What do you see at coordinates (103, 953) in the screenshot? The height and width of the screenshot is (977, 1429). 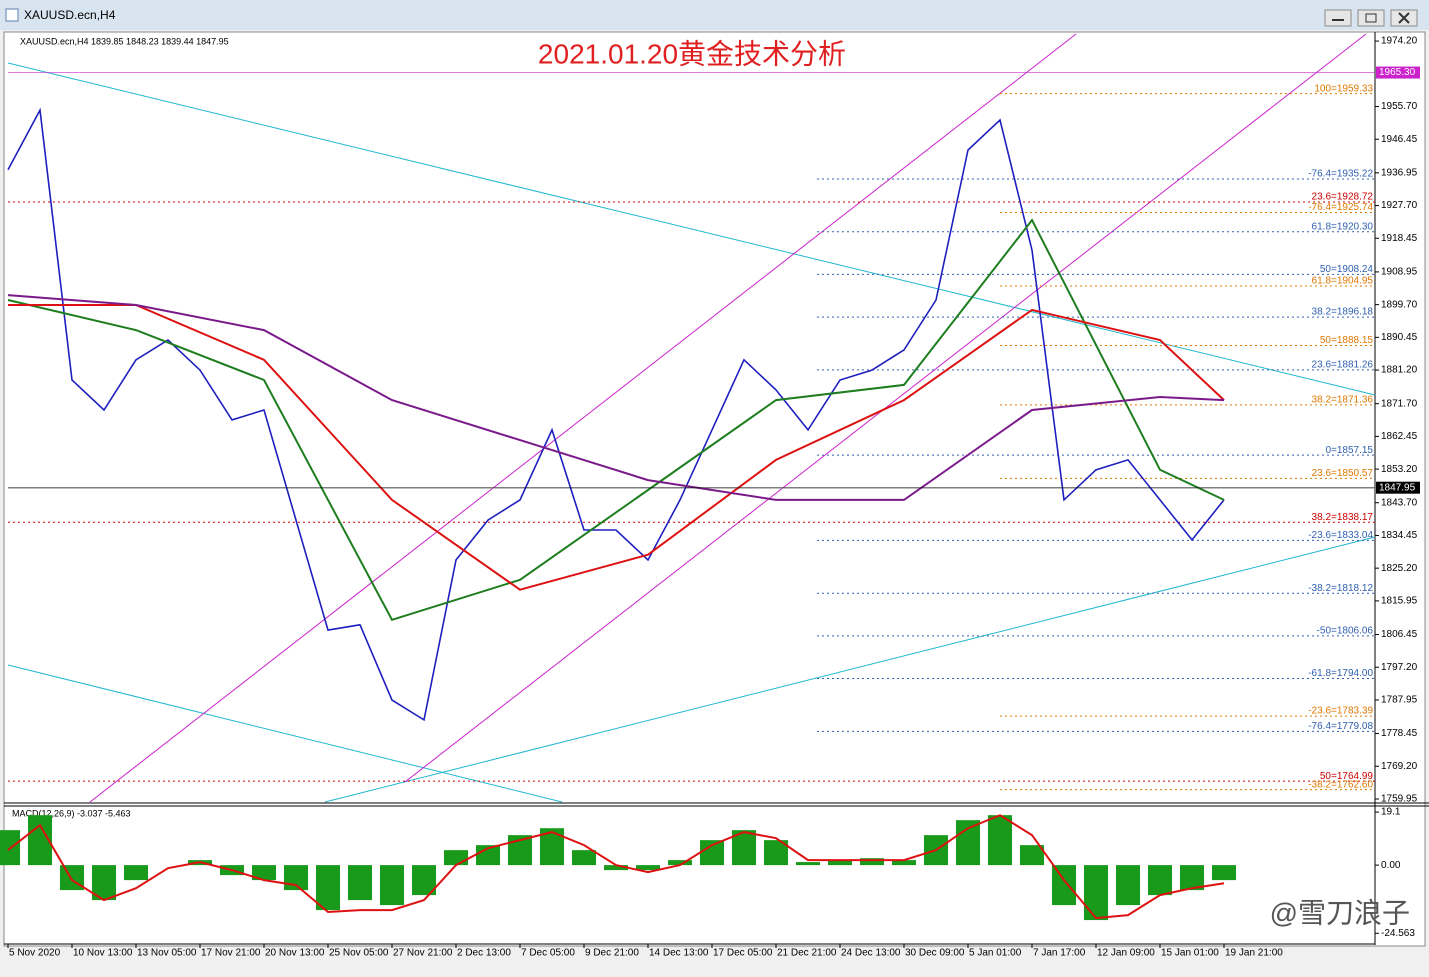 I see `x-tick-label: 10 Nov 13:00` at bounding box center [103, 953].